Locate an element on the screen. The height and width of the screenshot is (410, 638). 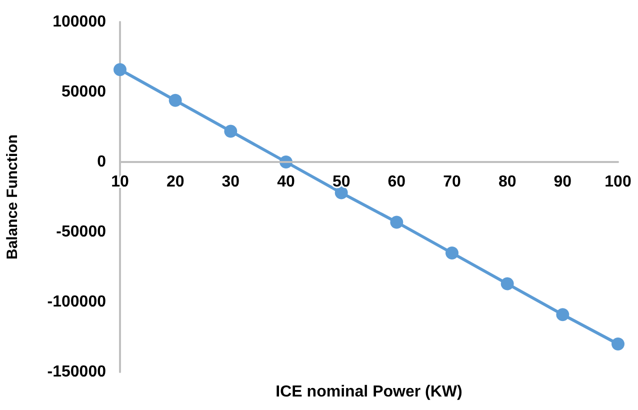
x-tick-label: 70 is located at coordinates (452, 182).